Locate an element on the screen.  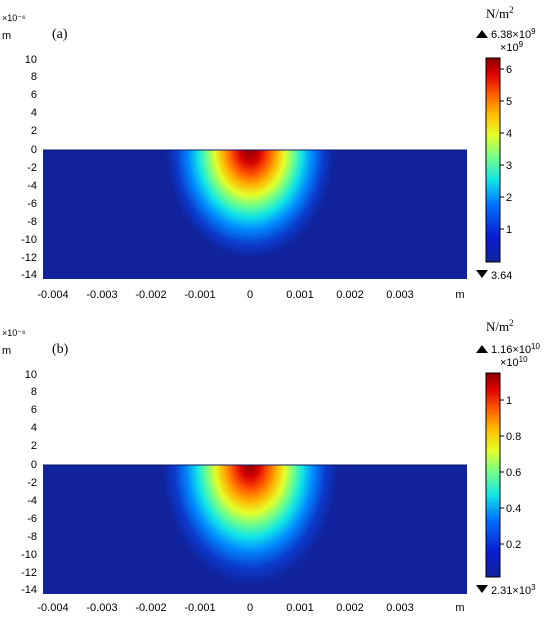
svg-text: ×10⁹ is located at coordinates (512, 47).